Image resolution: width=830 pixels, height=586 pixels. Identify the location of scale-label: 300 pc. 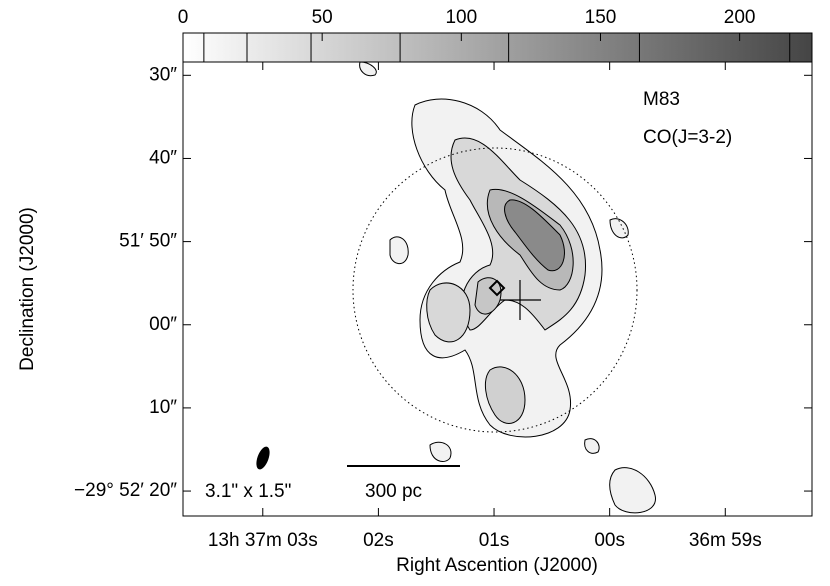
(393, 491).